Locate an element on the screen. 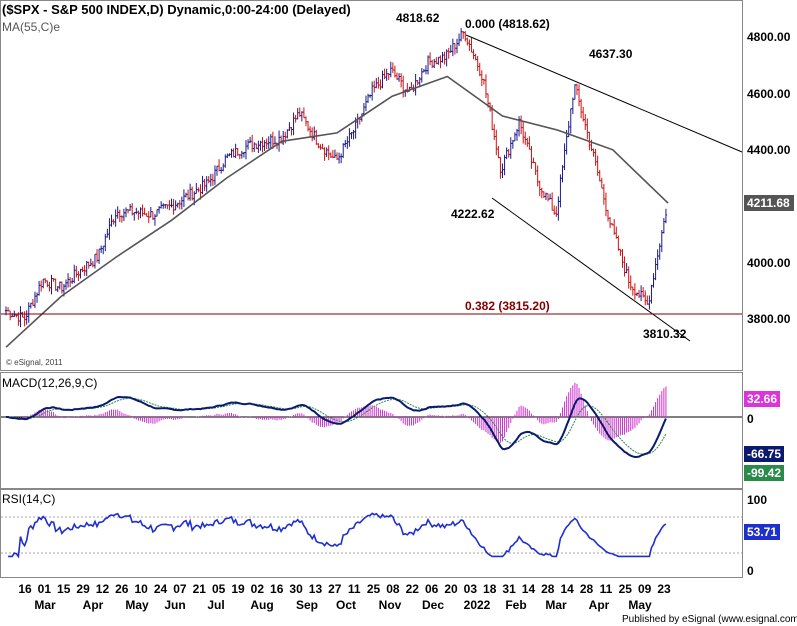  day-tick: 05 is located at coordinates (219, 589).